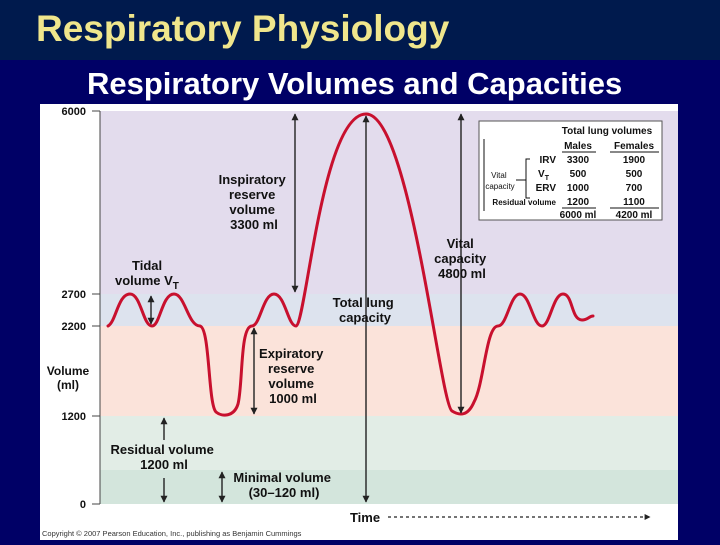 The height and width of the screenshot is (545, 720). I want to click on irv-label-line1: Inspiratory, so click(253, 179).